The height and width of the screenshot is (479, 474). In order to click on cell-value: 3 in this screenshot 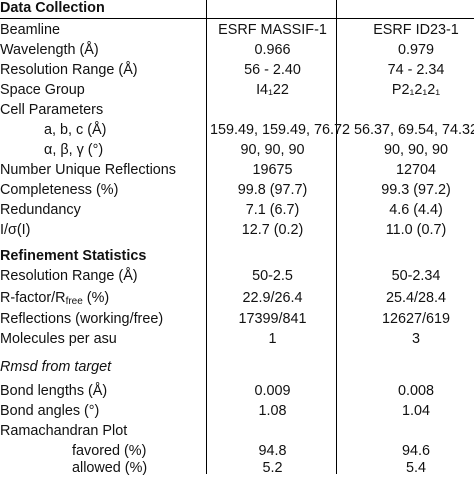, I will do `click(415, 339)`.